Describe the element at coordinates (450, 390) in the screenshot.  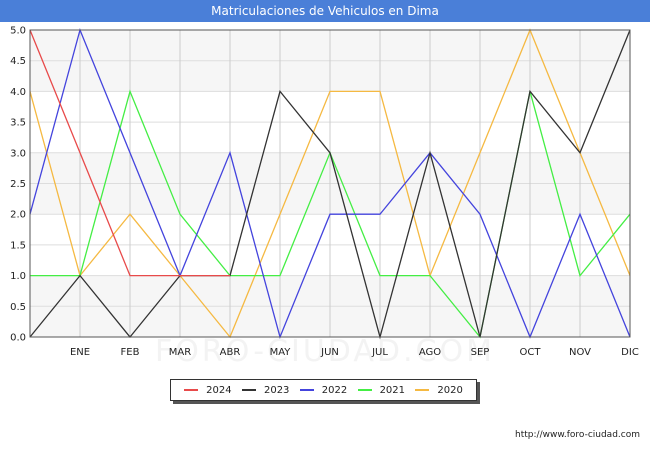
I see `legend-label: 2020` at that location.